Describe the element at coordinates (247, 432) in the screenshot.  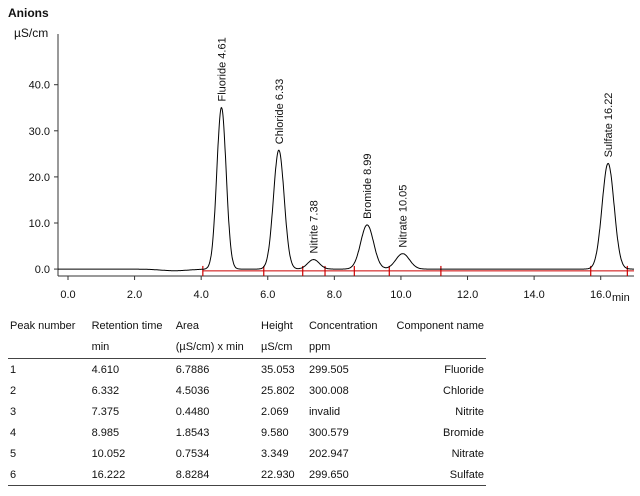
I see `table-row: 4 8.985 1.8543 9.580 300.579 Bromide` at that location.